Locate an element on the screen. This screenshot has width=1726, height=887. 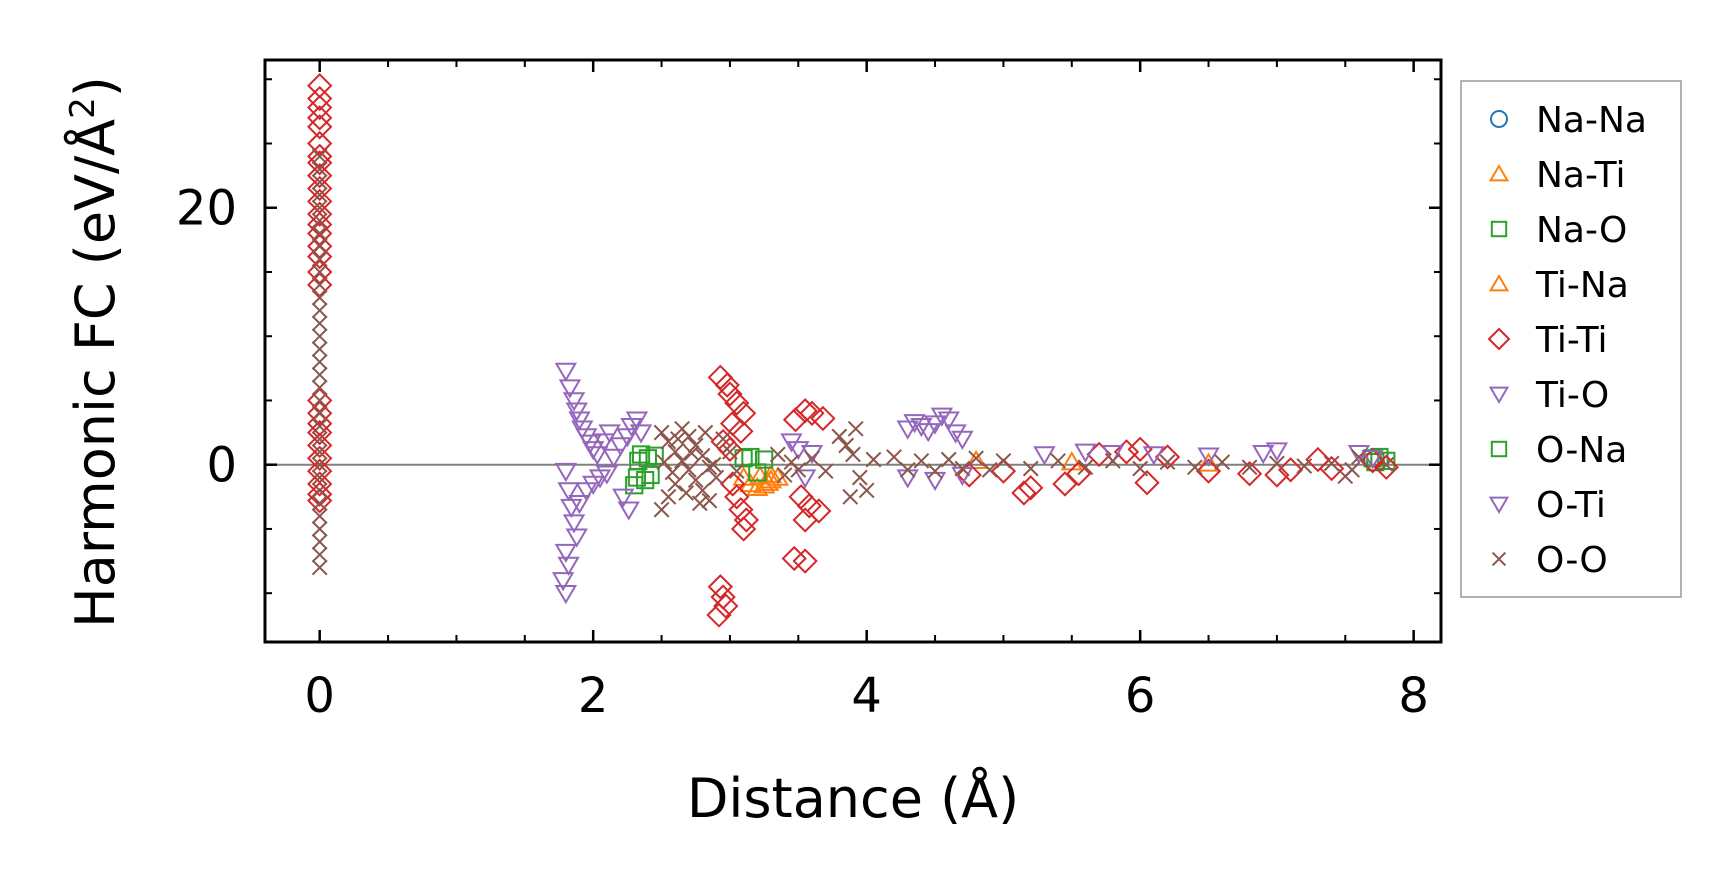
x-tick-label: 4 is located at coordinates (866, 696).